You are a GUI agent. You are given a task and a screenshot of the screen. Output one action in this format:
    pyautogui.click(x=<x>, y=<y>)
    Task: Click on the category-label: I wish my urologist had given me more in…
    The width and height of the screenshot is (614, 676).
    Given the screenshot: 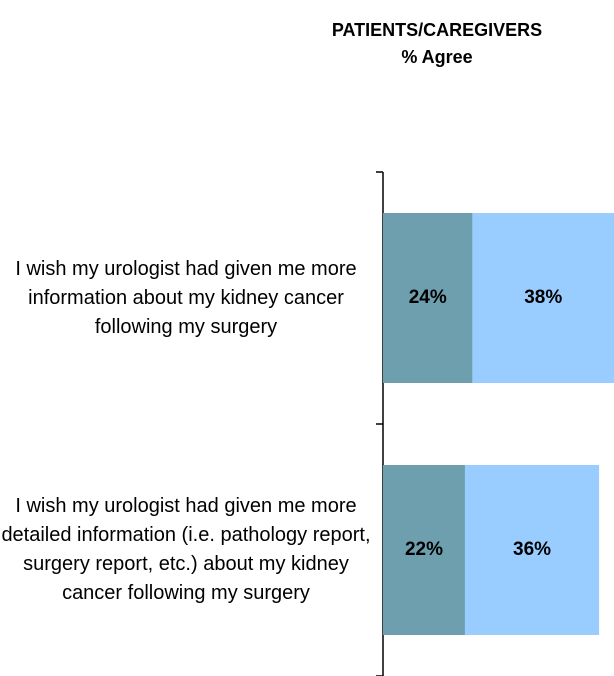 What is the action you would take?
    pyautogui.click(x=186, y=297)
    